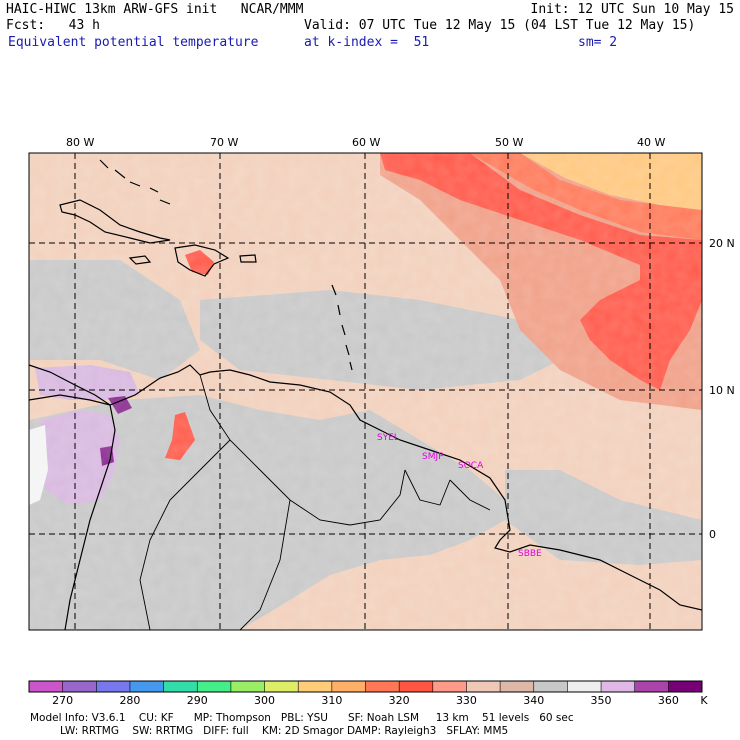 Image resolution: width=740 pixels, height=740 pixels. I want to click on lat-label: 10 N, so click(722, 390).